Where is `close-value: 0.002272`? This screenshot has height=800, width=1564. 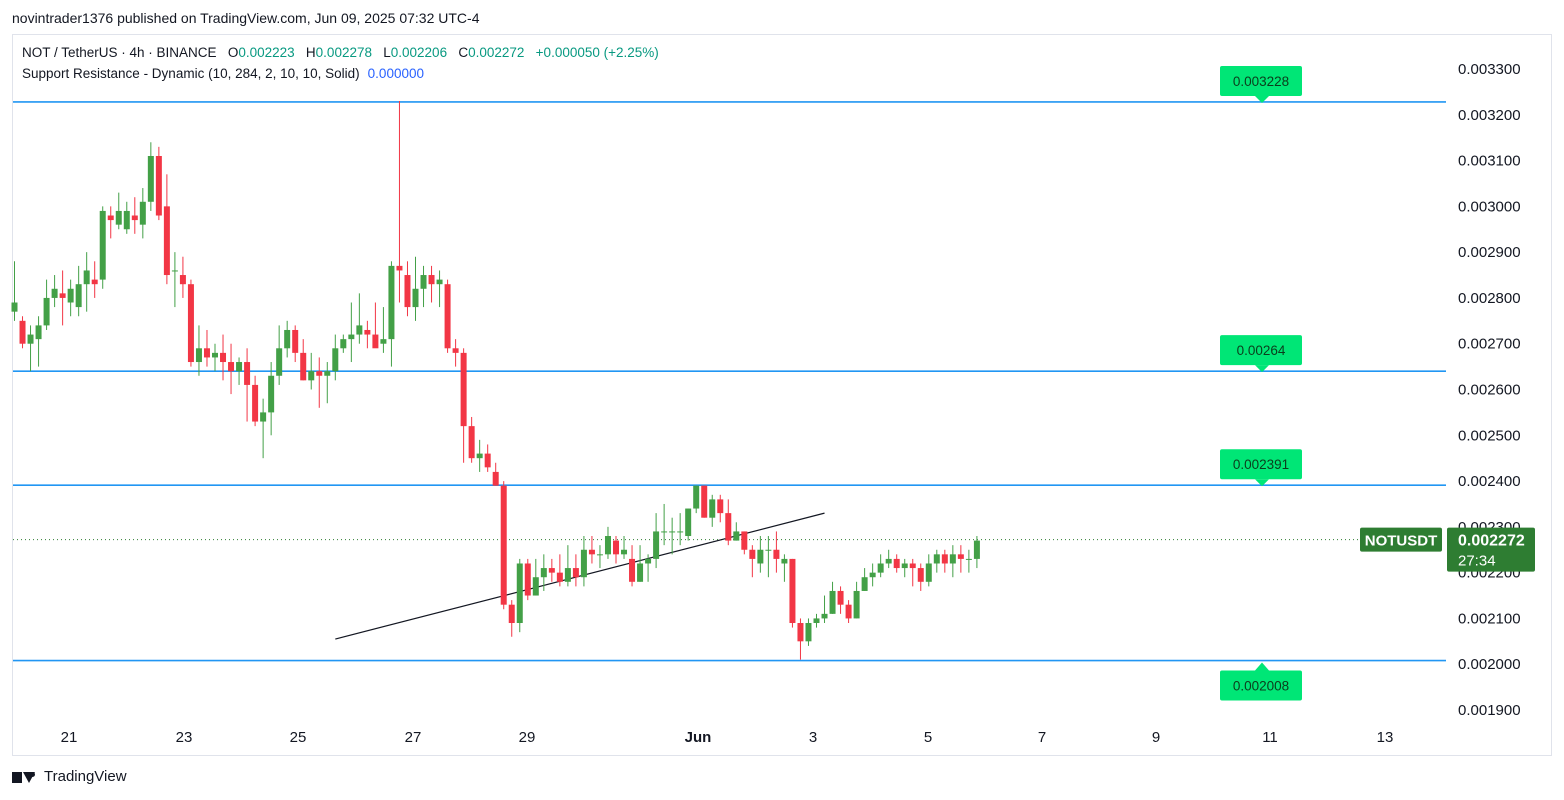
close-value: 0.002272 is located at coordinates (496, 52).